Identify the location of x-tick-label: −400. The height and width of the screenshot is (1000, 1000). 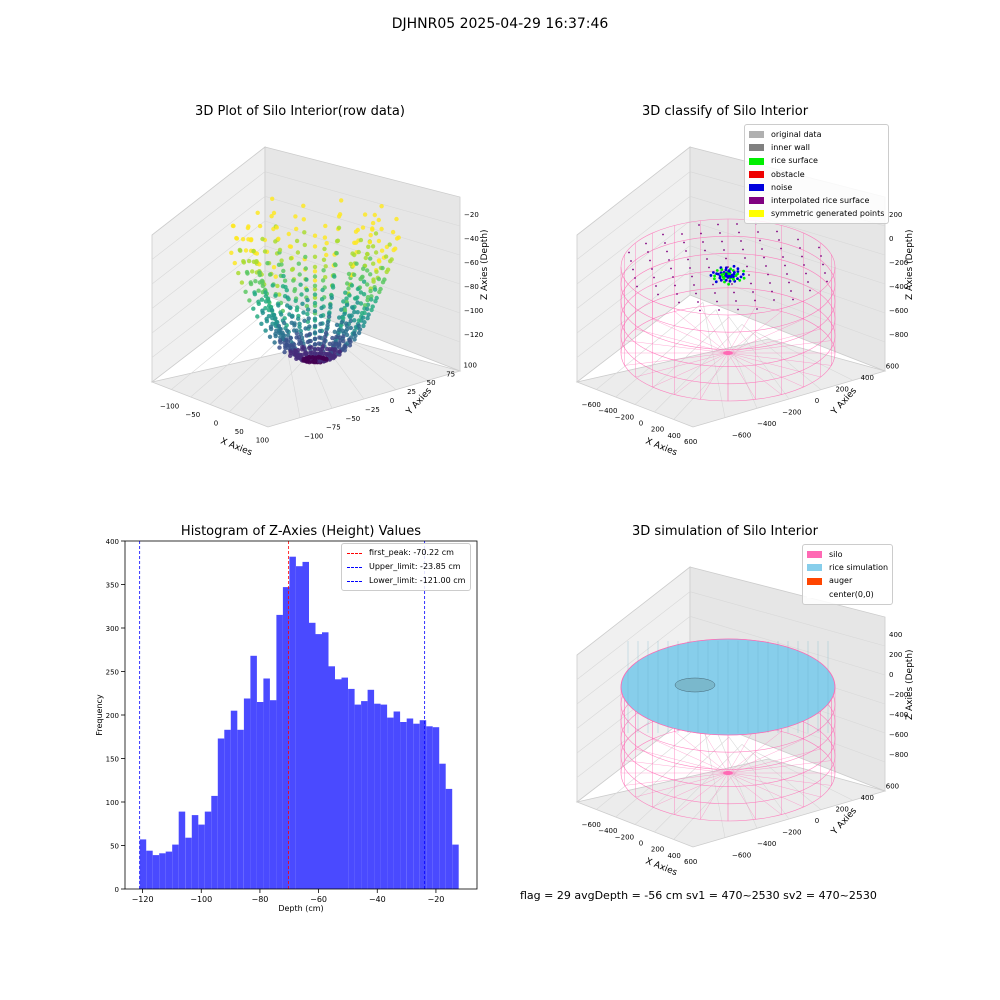
(607, 411).